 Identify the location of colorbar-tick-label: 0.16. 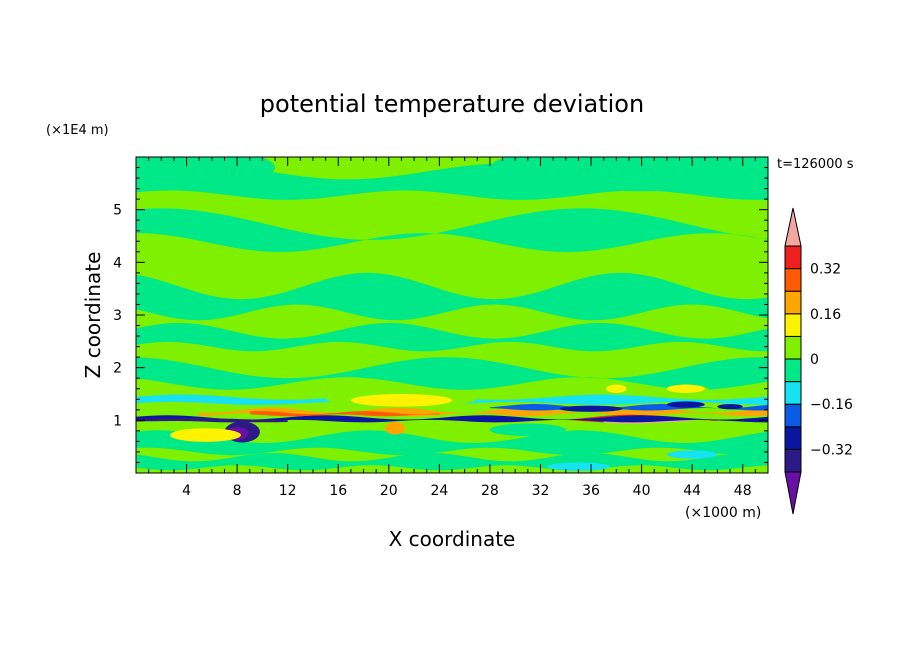
(825, 315).